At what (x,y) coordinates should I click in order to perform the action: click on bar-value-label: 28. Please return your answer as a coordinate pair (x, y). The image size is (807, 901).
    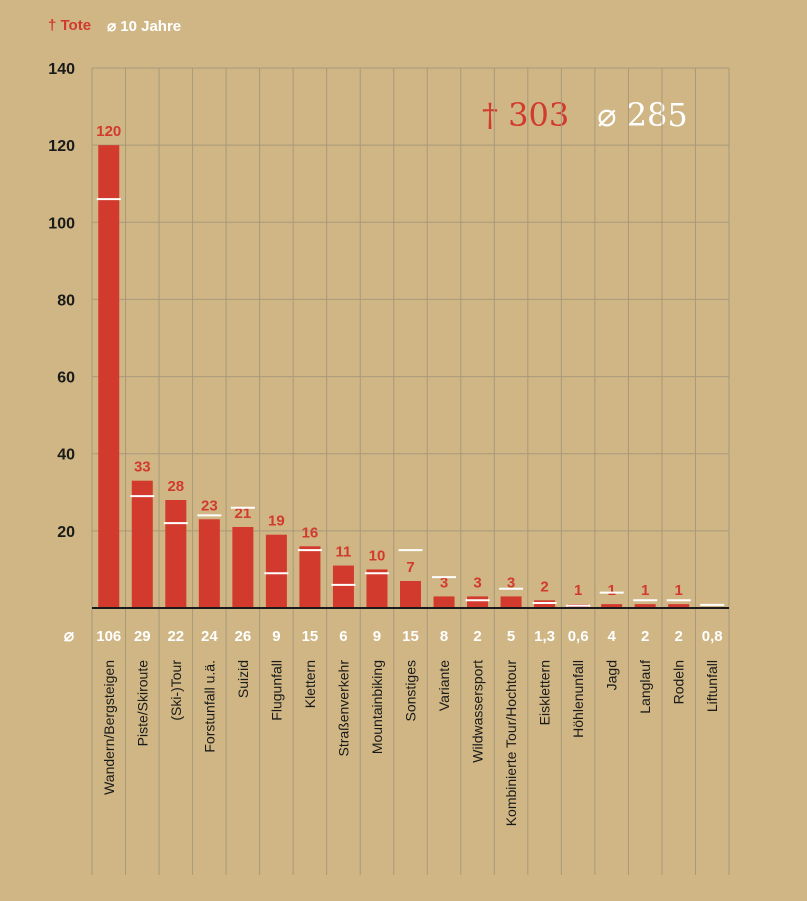
    Looking at the image, I should click on (175, 486).